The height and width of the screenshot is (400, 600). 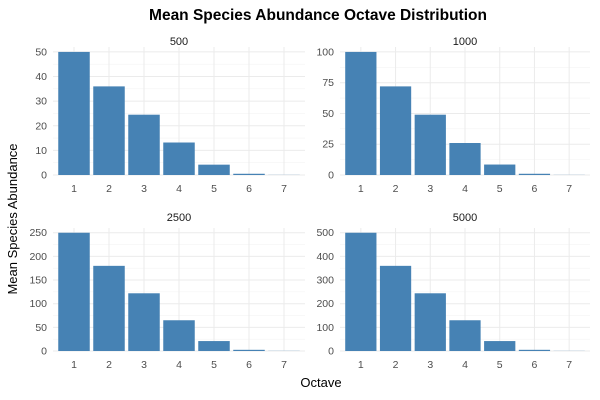 I want to click on y-axis-label: Mean Species Abundance, so click(x=12, y=218).